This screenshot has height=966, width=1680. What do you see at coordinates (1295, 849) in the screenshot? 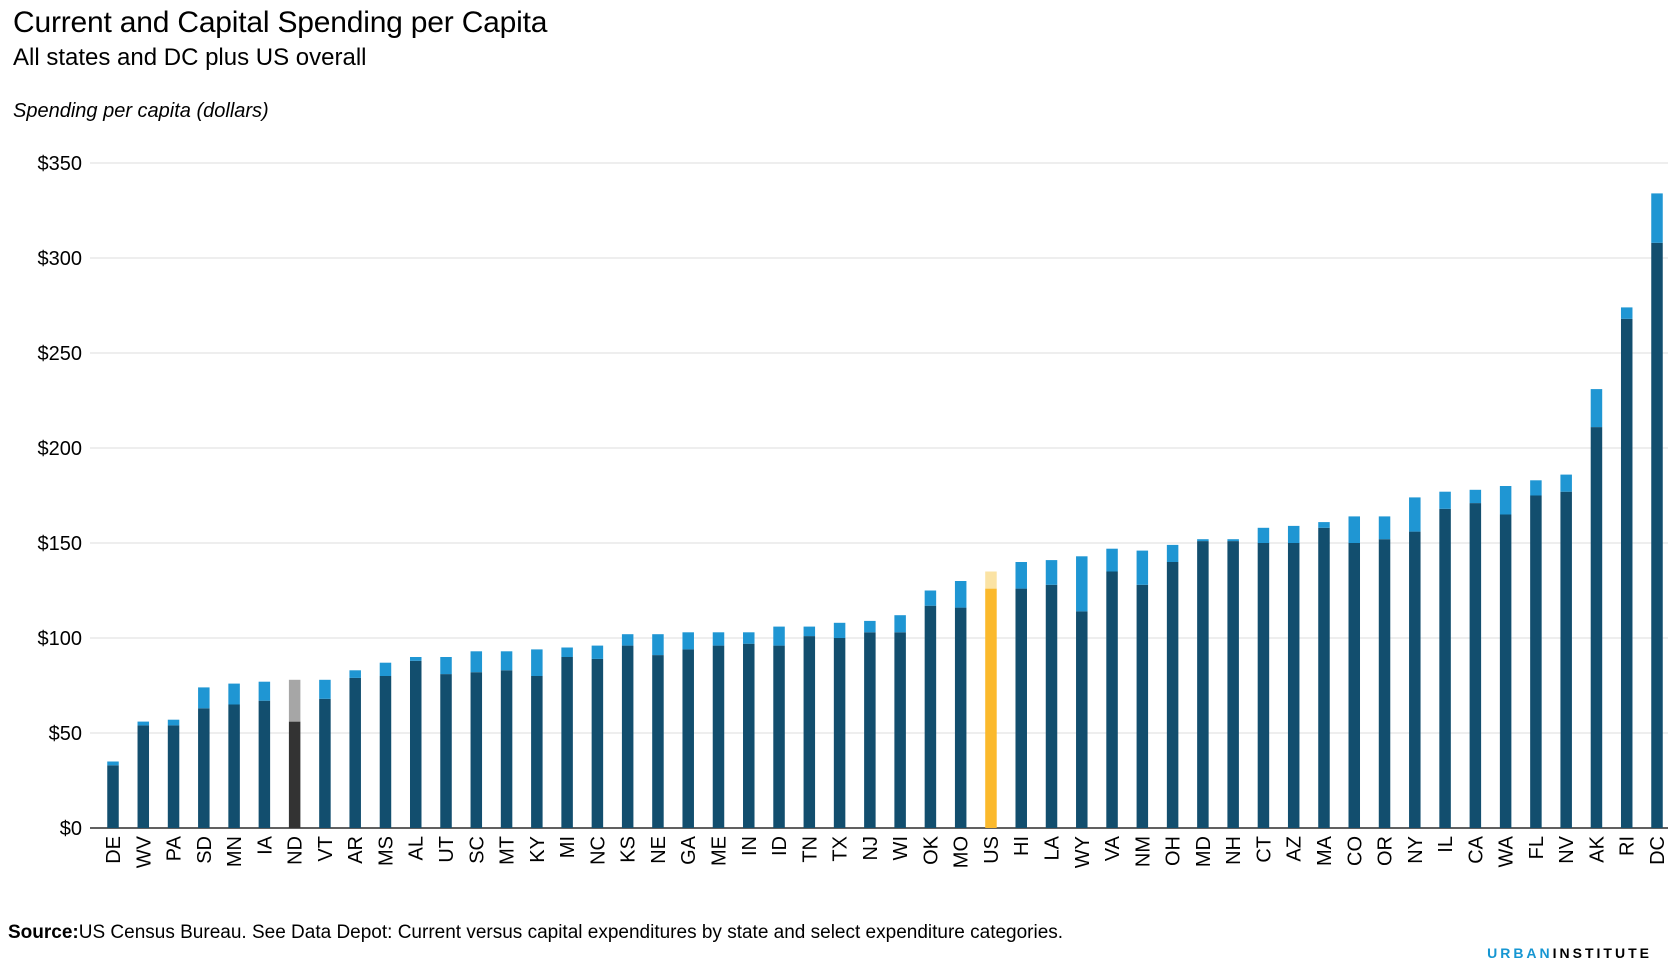
I see `x-tick-label: AZ` at bounding box center [1295, 849].